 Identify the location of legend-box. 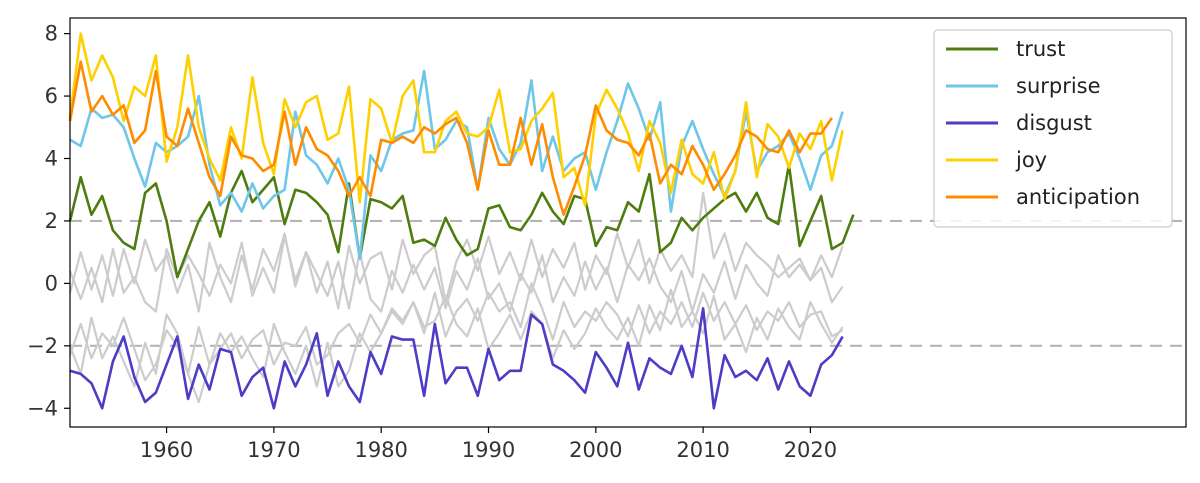
(1053, 128).